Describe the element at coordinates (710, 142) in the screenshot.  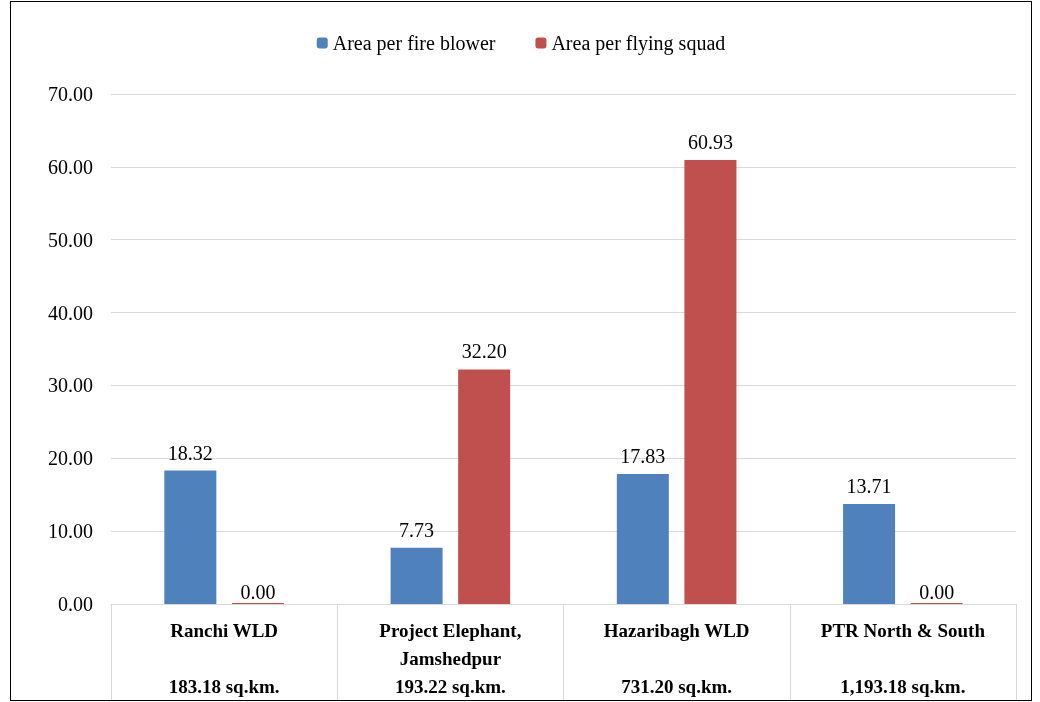
I see `data-label: 60.93` at that location.